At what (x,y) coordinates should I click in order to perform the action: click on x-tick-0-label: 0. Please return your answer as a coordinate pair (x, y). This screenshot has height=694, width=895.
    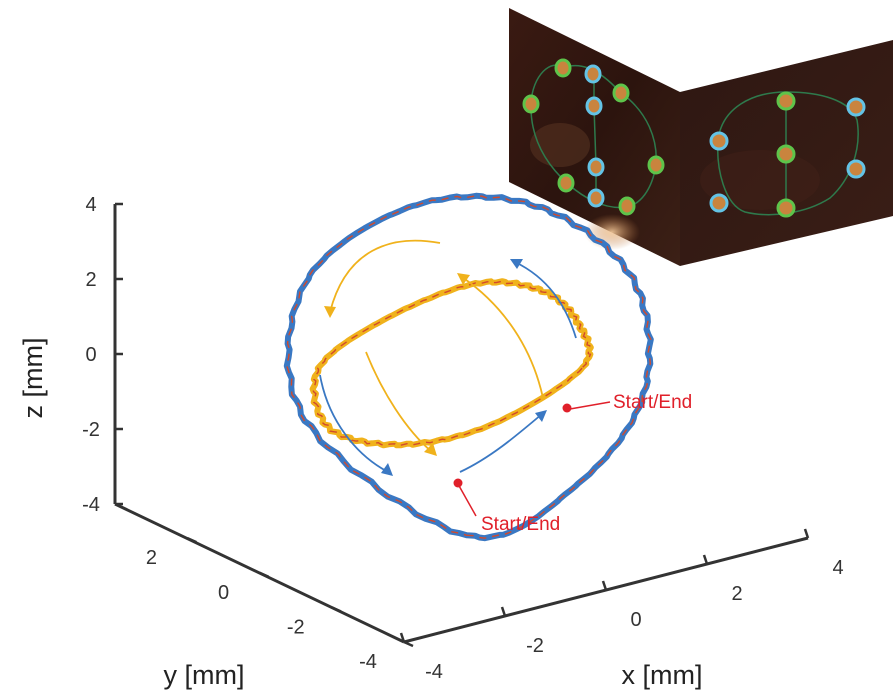
    Looking at the image, I should click on (635, 620).